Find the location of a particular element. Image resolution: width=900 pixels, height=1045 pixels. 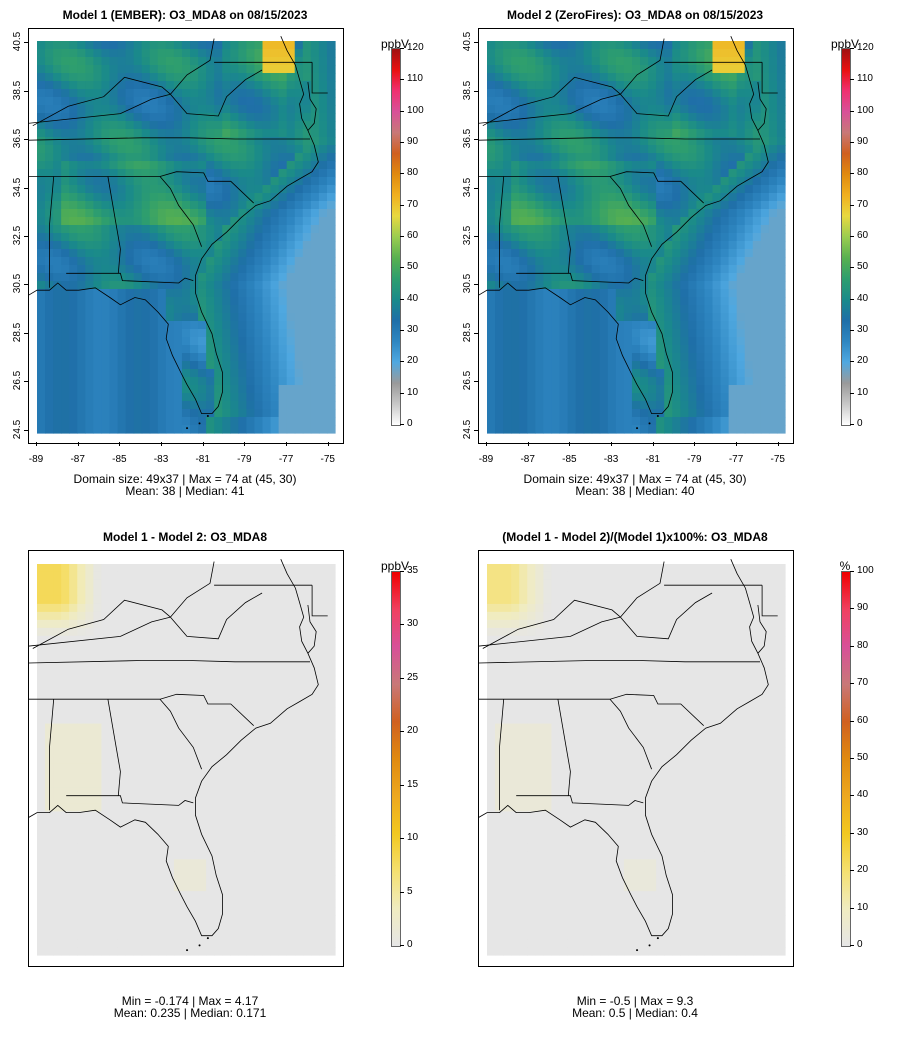

boundary-lines is located at coordinates (628, 225).